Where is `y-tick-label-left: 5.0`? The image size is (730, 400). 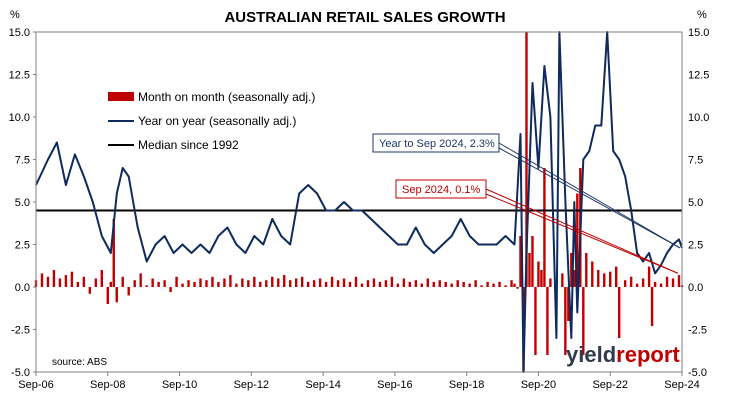 y-tick-label-left: 5.0 is located at coordinates (22, 203).